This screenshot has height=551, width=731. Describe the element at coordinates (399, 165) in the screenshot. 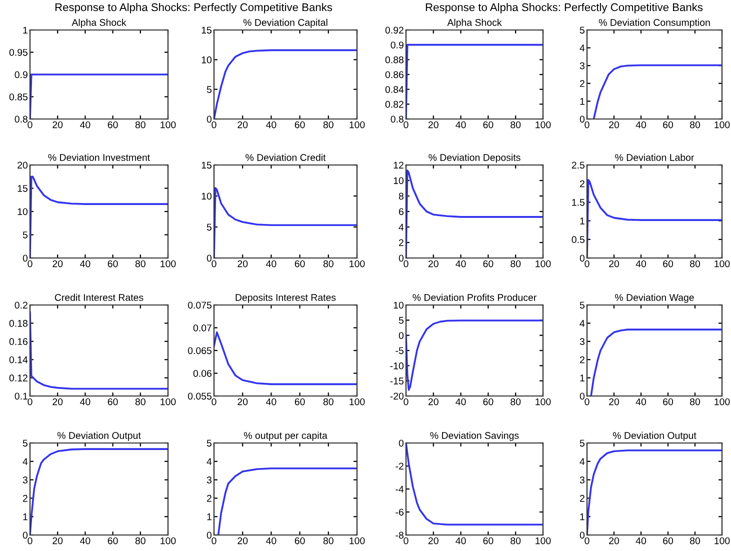

I see `y-tick-label: 12` at that location.